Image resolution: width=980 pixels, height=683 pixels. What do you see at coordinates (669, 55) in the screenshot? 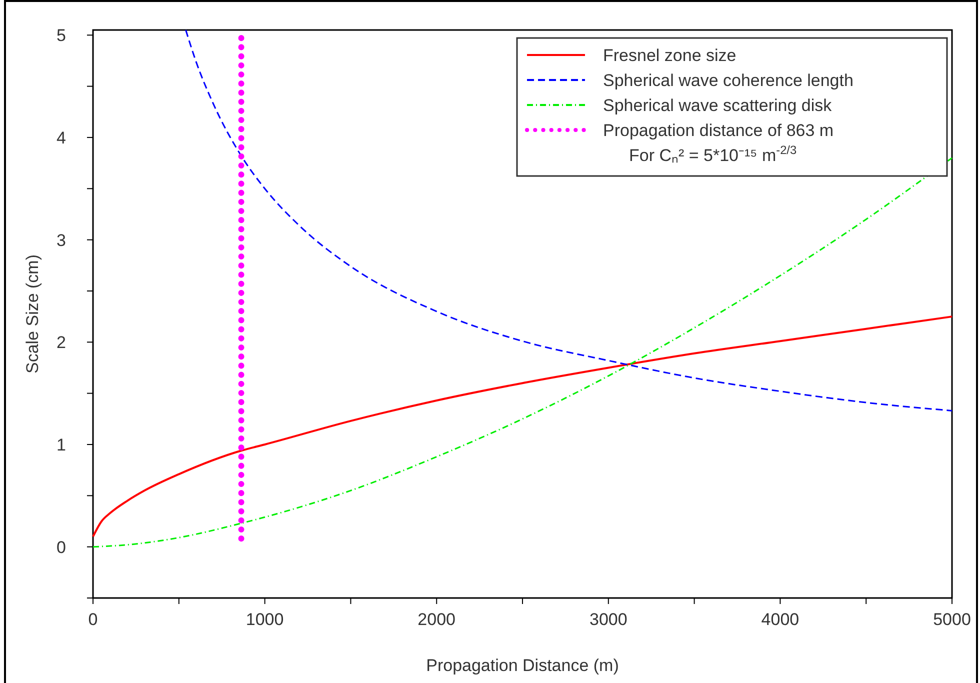
I see `legend-label: Fresnel zone size` at bounding box center [669, 55].